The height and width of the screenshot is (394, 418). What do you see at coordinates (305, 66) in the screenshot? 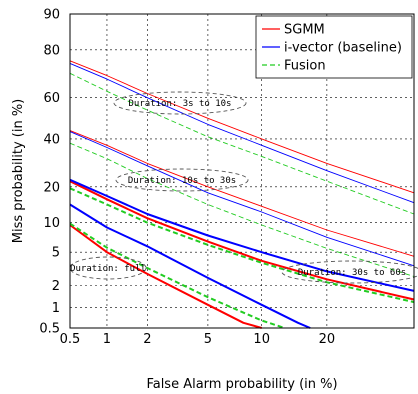
I see `legend-label-fusion: Fusion` at bounding box center [305, 66].